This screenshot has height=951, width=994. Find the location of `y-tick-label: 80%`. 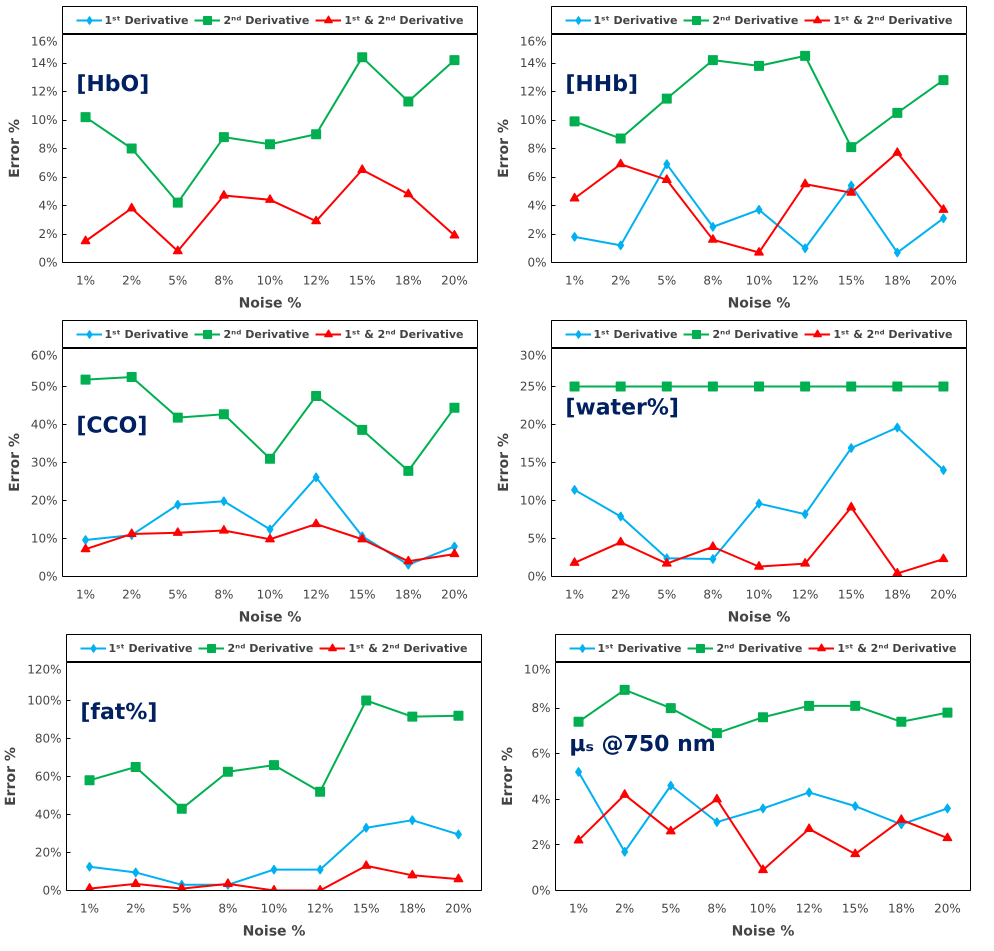

y-tick-label: 80% is located at coordinates (48, 739).